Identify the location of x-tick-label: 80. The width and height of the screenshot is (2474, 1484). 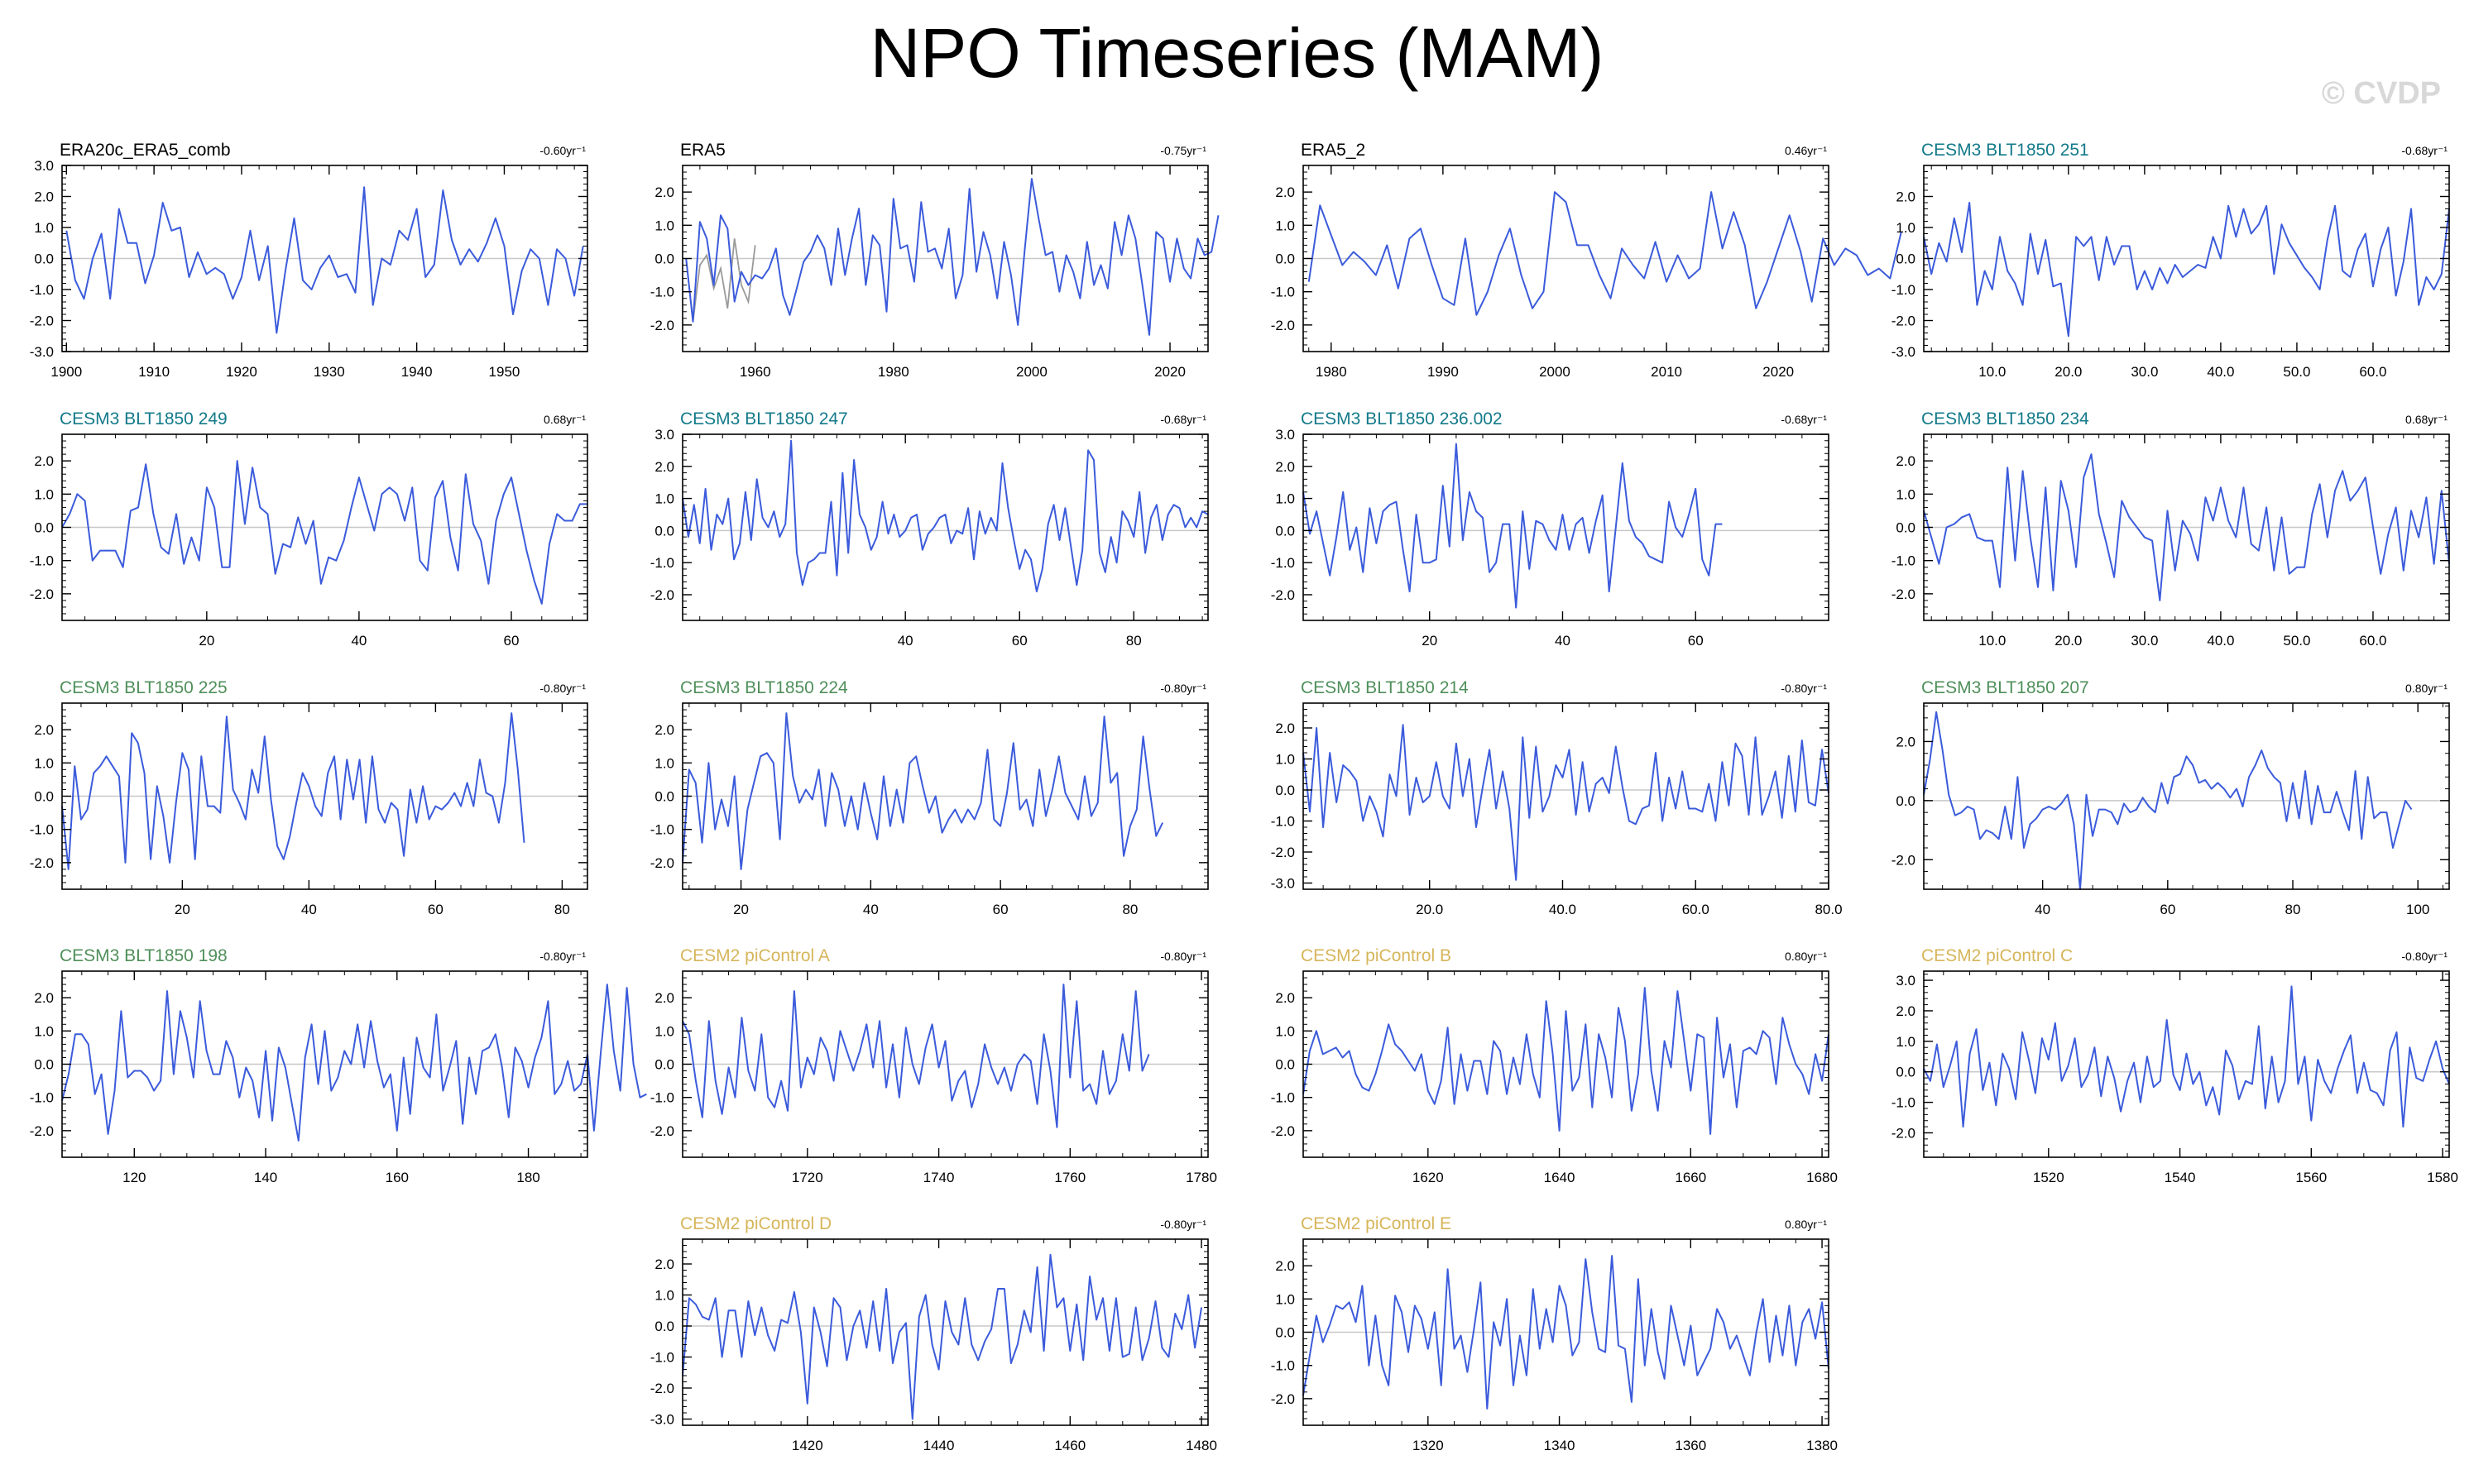
(562, 909).